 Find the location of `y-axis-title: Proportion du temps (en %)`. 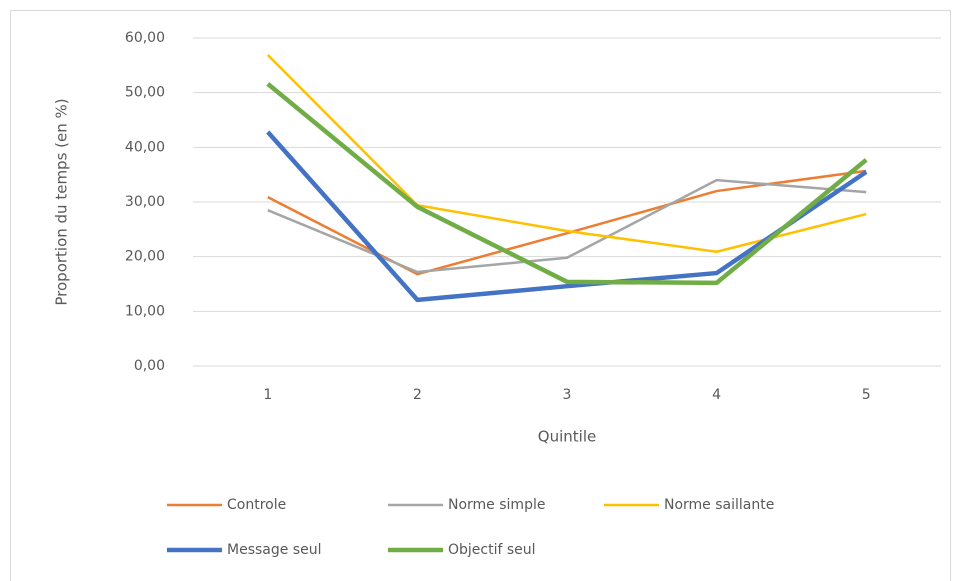

y-axis-title: Proportion du temps (en %) is located at coordinates (62, 201).